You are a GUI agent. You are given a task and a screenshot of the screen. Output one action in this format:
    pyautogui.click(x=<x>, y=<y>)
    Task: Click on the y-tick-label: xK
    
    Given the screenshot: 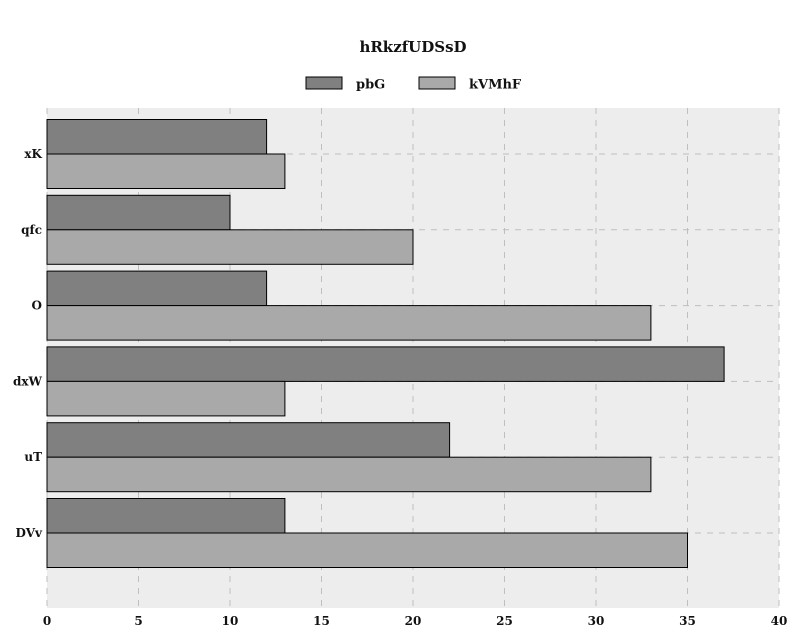 What is the action you would take?
    pyautogui.click(x=33, y=154)
    